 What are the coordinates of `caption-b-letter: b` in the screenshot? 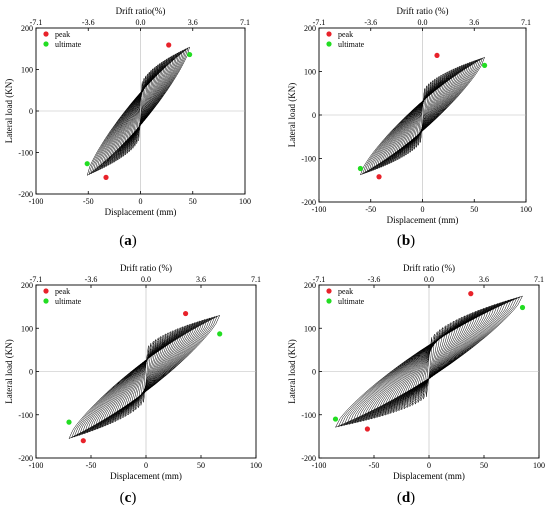 It's located at (406, 241).